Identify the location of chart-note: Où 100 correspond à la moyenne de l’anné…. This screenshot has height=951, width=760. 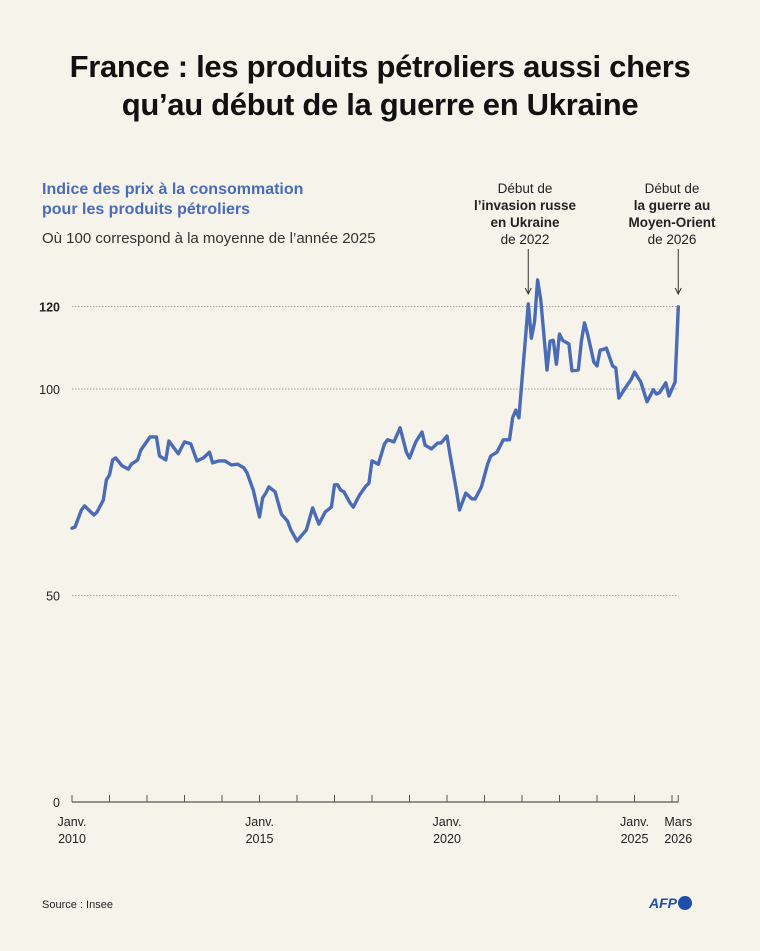
(209, 238).